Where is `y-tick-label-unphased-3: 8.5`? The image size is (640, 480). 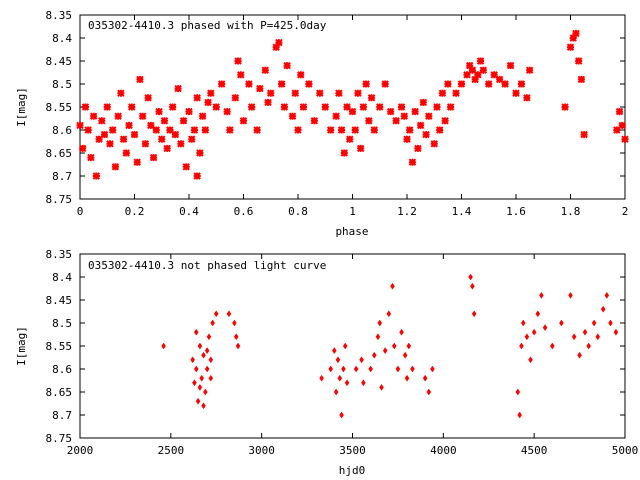
y-tick-label-unphased-3: 8.5 is located at coordinates (62, 323).